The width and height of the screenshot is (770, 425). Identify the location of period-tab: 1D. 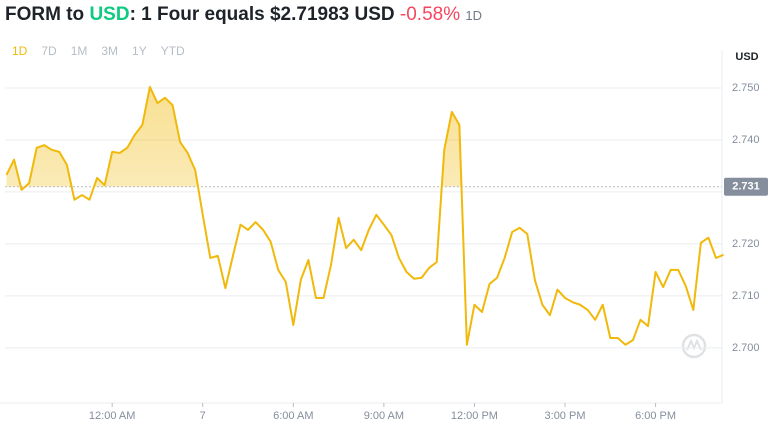
(20, 51).